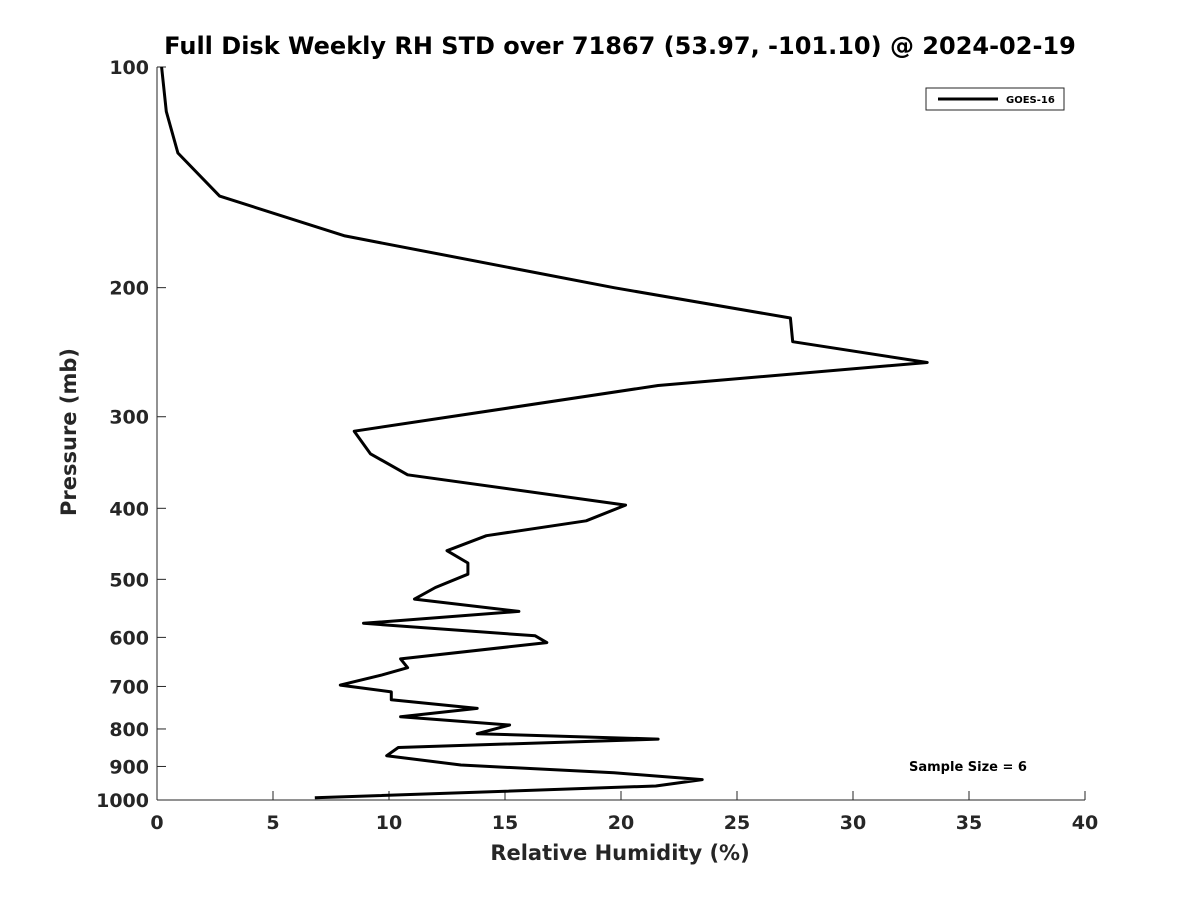 The width and height of the screenshot is (1200, 900). Describe the element at coordinates (129, 638) in the screenshot. I see `y-tick-label: 600` at that location.